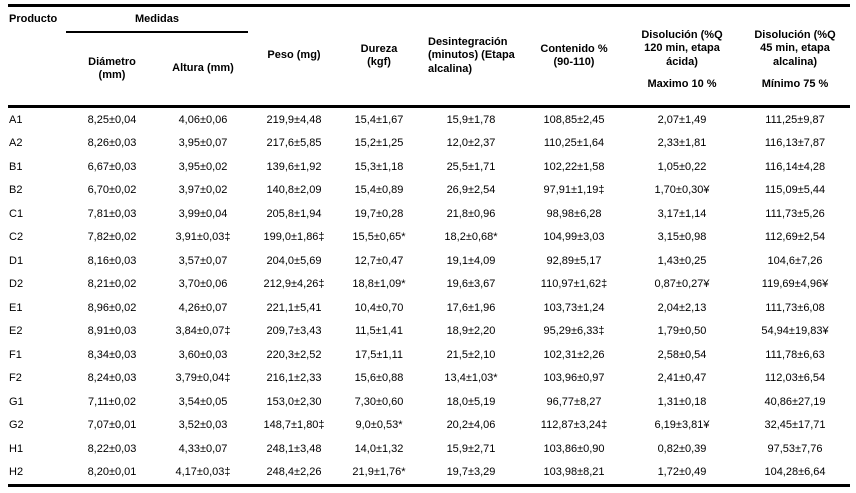 The width and height of the screenshot is (856, 493). I want to click on cell-producto: B2, so click(16, 190).